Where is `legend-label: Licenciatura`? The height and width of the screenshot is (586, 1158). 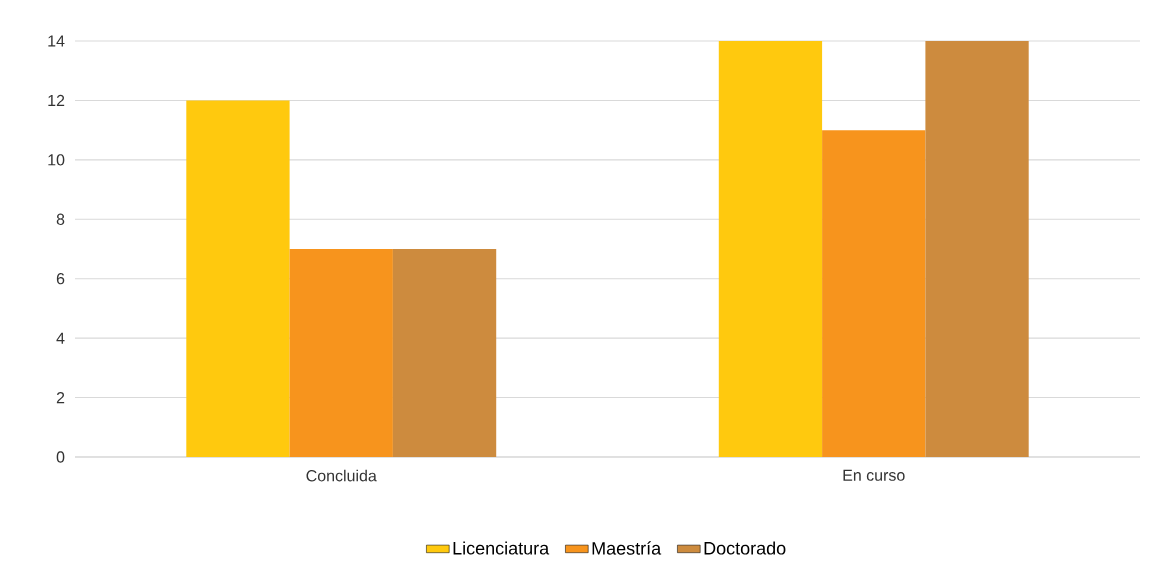
legend-label: Licenciatura is located at coordinates (501, 548).